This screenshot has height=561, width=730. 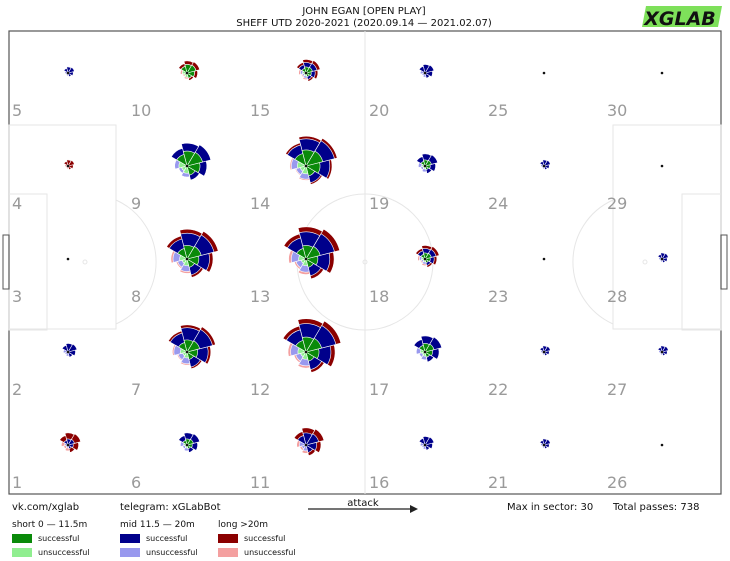 What do you see at coordinates (617, 389) in the screenshot?
I see `zone-number: 27` at bounding box center [617, 389].